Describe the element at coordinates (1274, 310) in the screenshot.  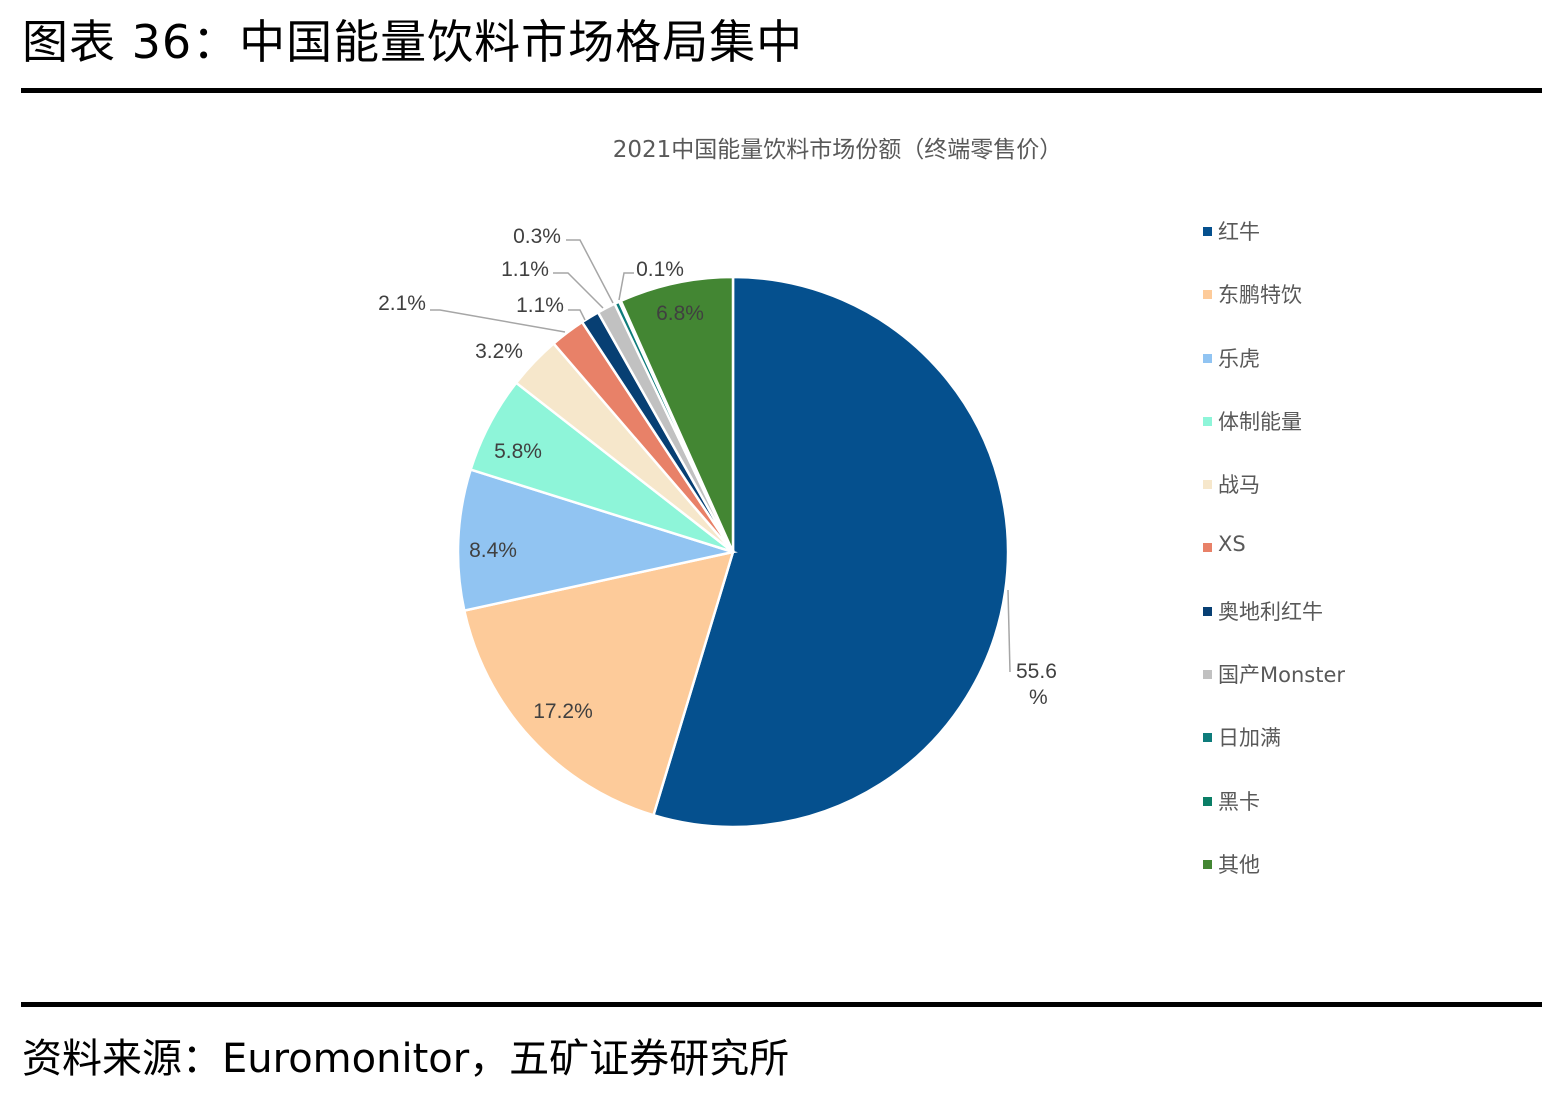
I see `legend-item: 东鹏特饮` at that location.